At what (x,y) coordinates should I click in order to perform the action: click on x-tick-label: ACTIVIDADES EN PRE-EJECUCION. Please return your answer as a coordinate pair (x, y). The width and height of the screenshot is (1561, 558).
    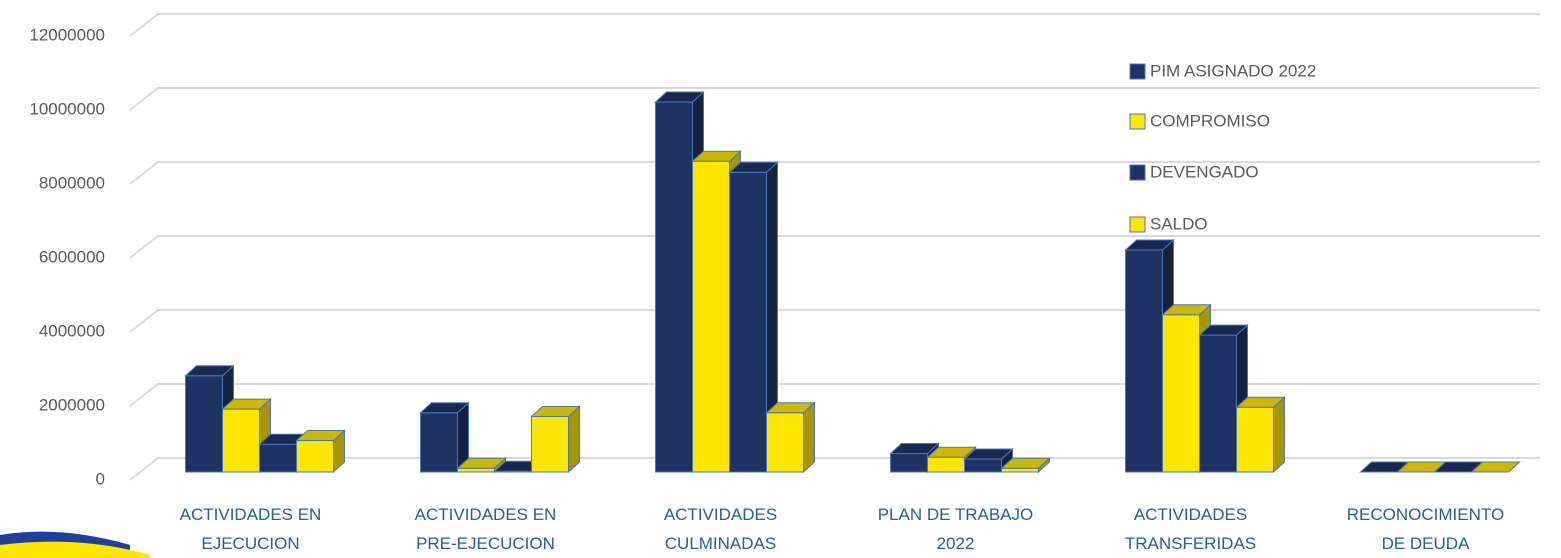
    Looking at the image, I should click on (485, 529).